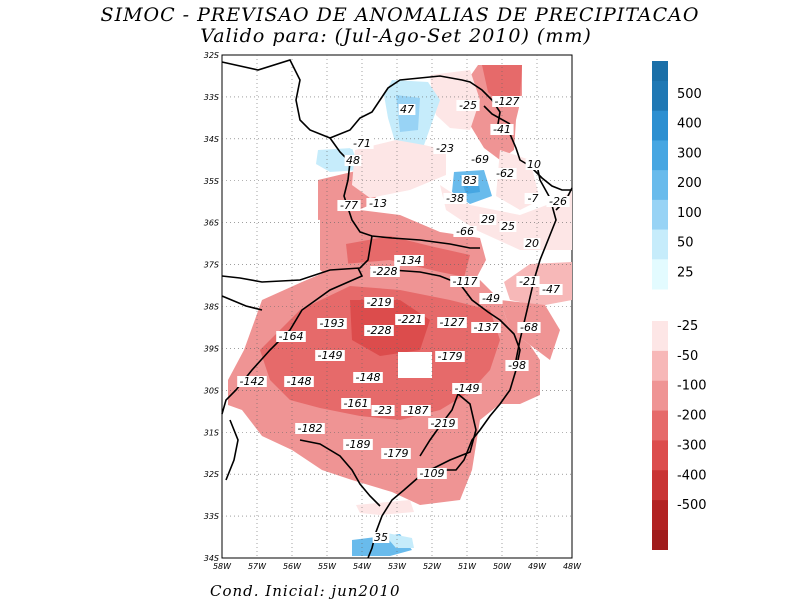 The image size is (792, 612). What do you see at coordinates (692, 445) in the screenshot?
I see `colorbar-label-negative: -300` at bounding box center [692, 445].